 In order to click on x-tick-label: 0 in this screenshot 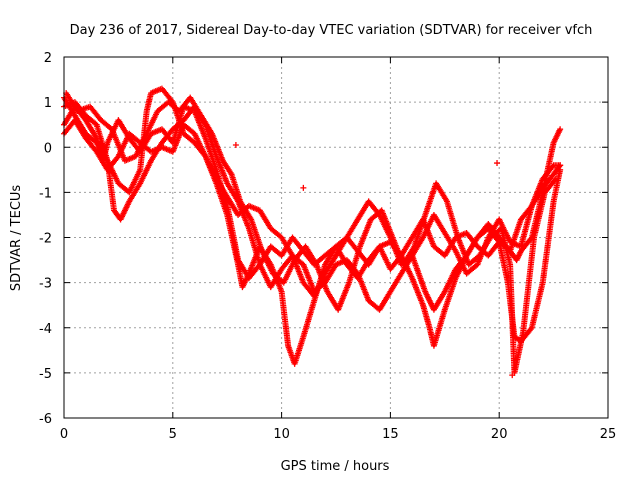, I will do `click(64, 434)`.